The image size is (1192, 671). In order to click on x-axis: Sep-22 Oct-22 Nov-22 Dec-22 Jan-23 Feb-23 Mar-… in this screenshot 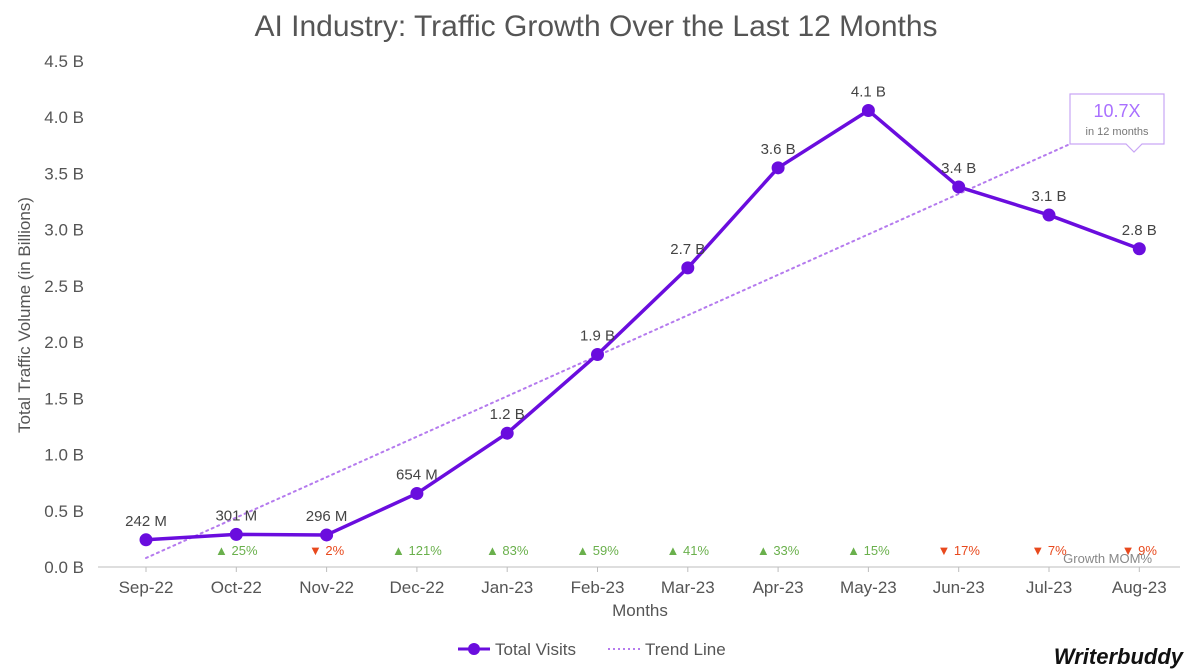, I will do `click(643, 582)`.